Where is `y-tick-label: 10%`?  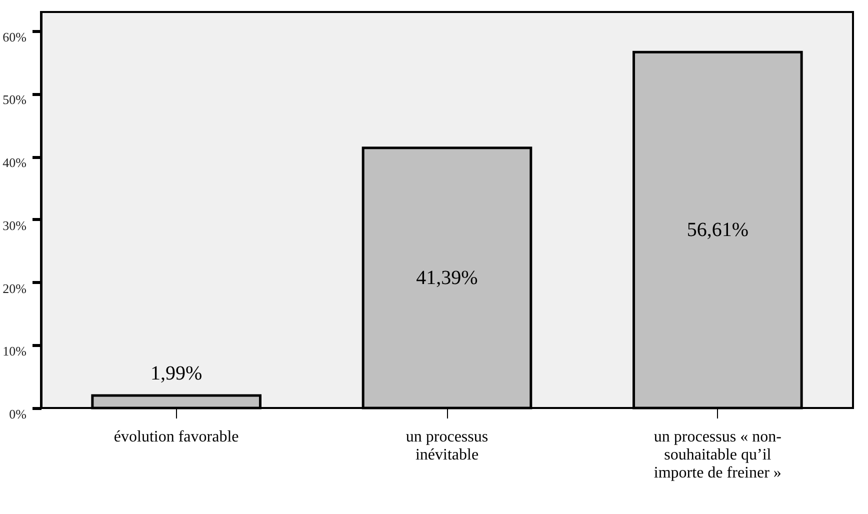
y-tick-label: 10% is located at coordinates (14, 351).